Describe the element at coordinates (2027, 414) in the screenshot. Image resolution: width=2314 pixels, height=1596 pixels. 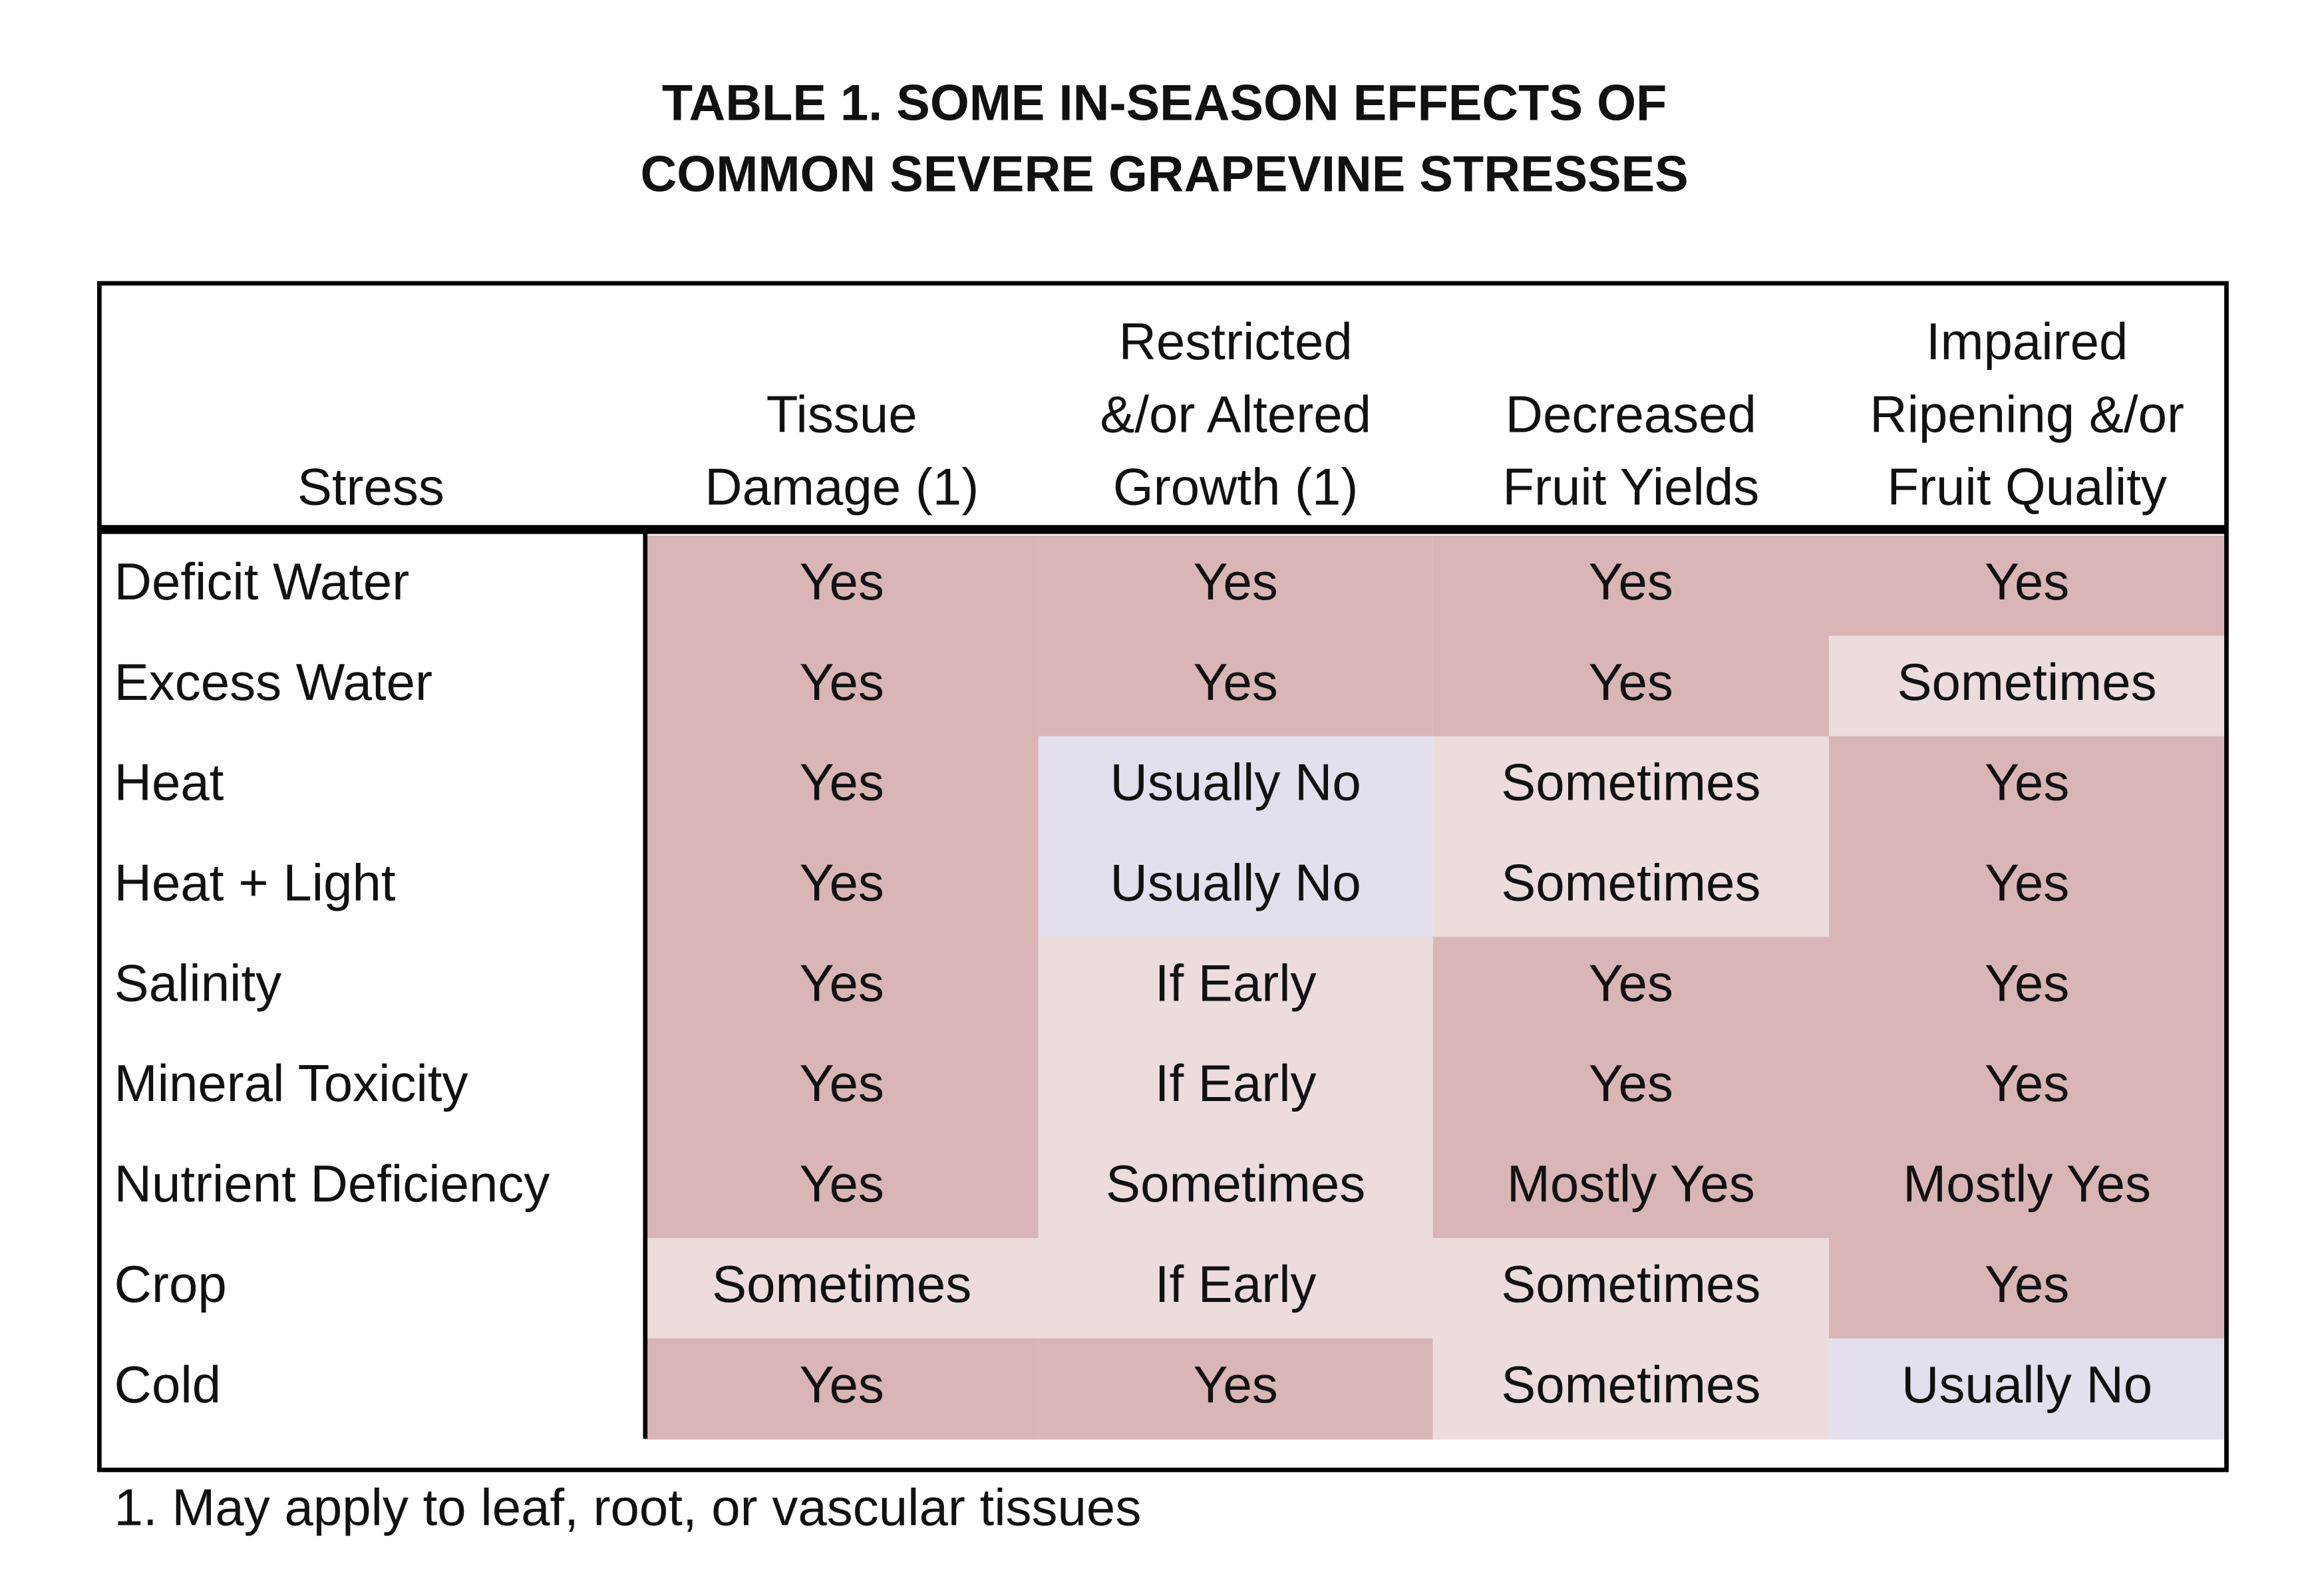
I see `column-header: Ripening &/or` at that location.